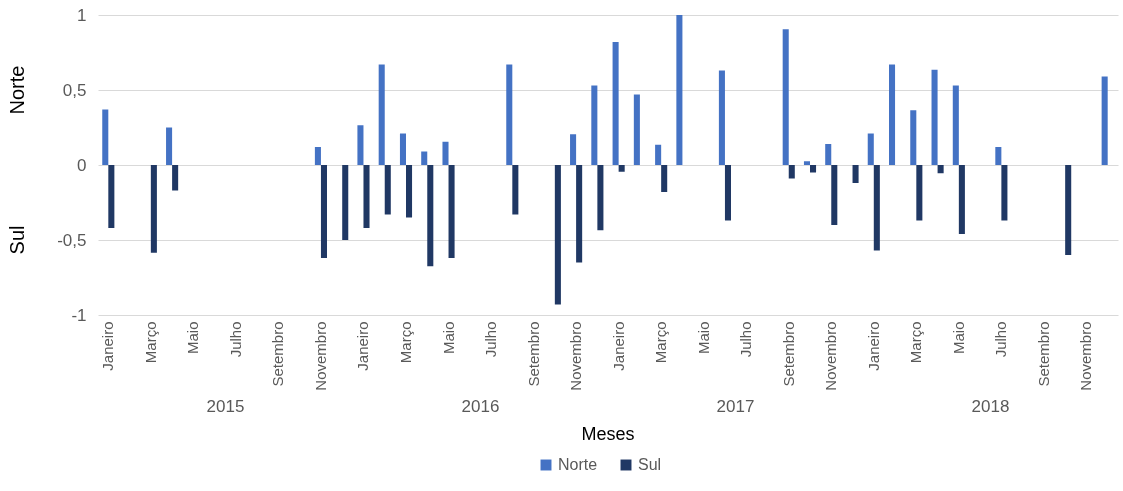 This screenshot has width=1123, height=491. I want to click on text: 2016, so click(480, 406).